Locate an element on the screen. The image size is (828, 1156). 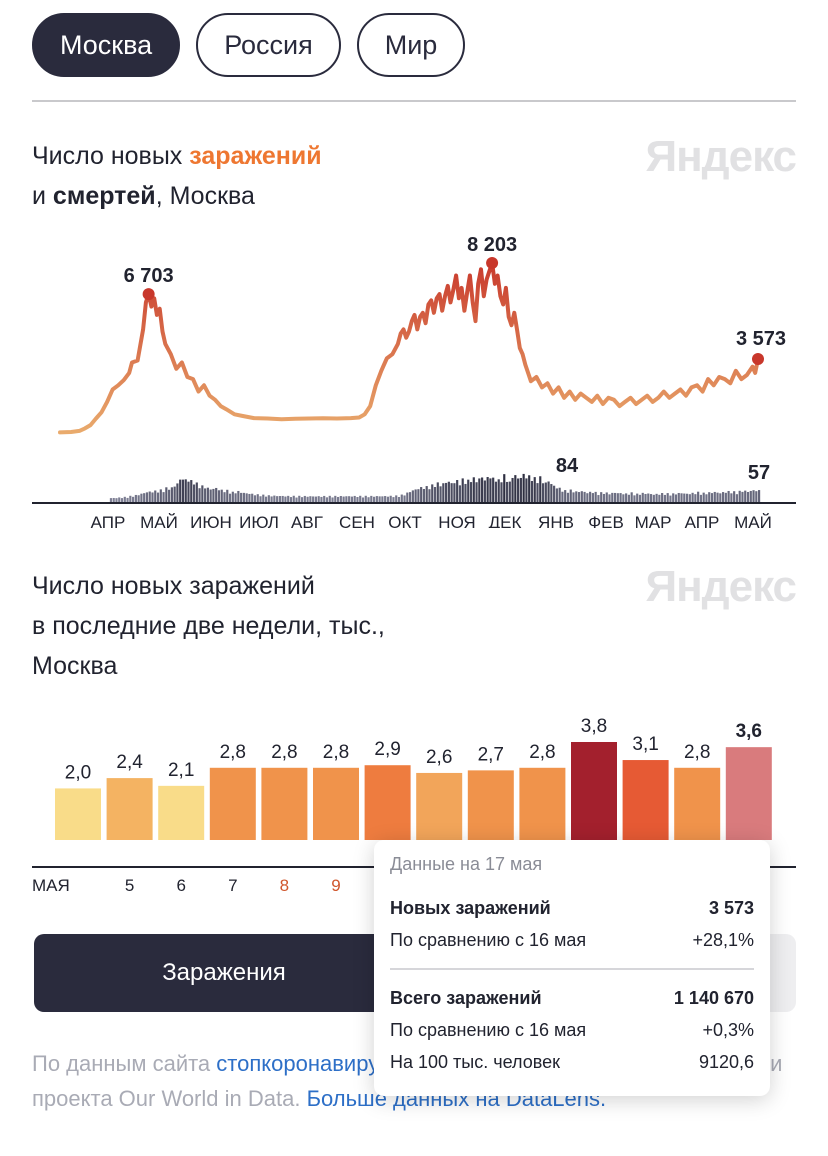
infections-button: Заражения is located at coordinates (224, 973).